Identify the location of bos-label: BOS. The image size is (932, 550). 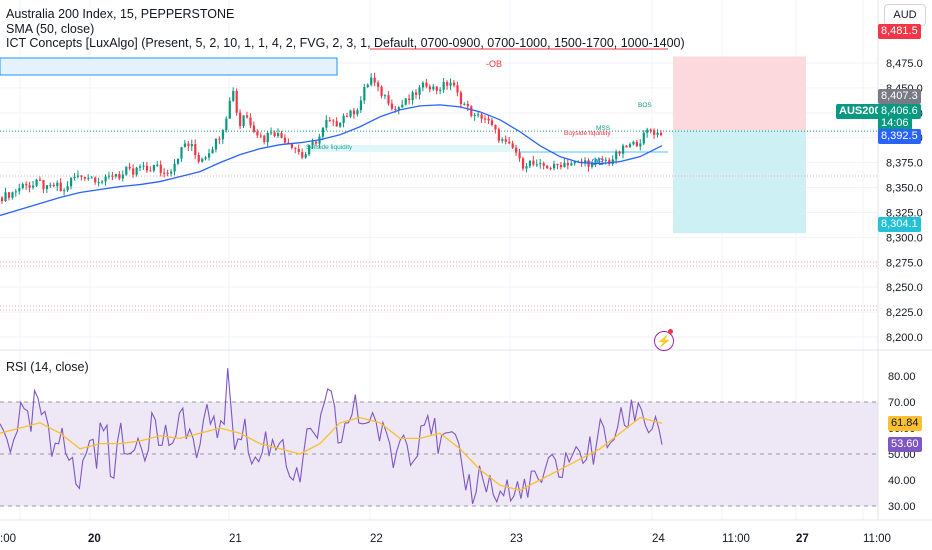
(645, 105).